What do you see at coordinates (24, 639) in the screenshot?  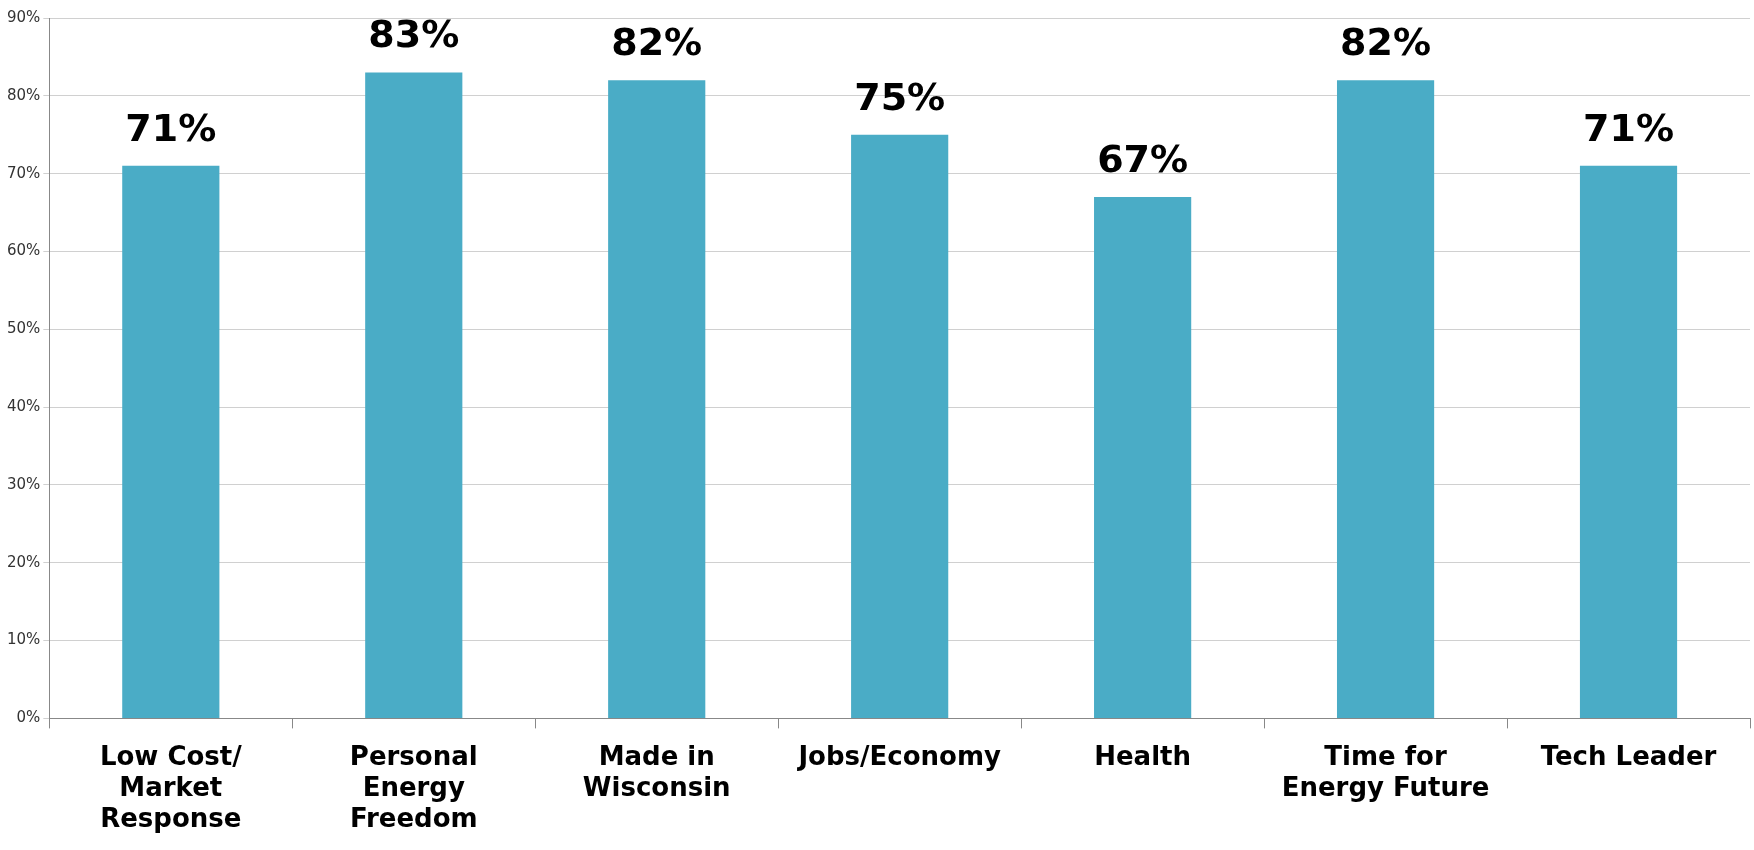 I see `y-tick-label: 10%` at bounding box center [24, 639].